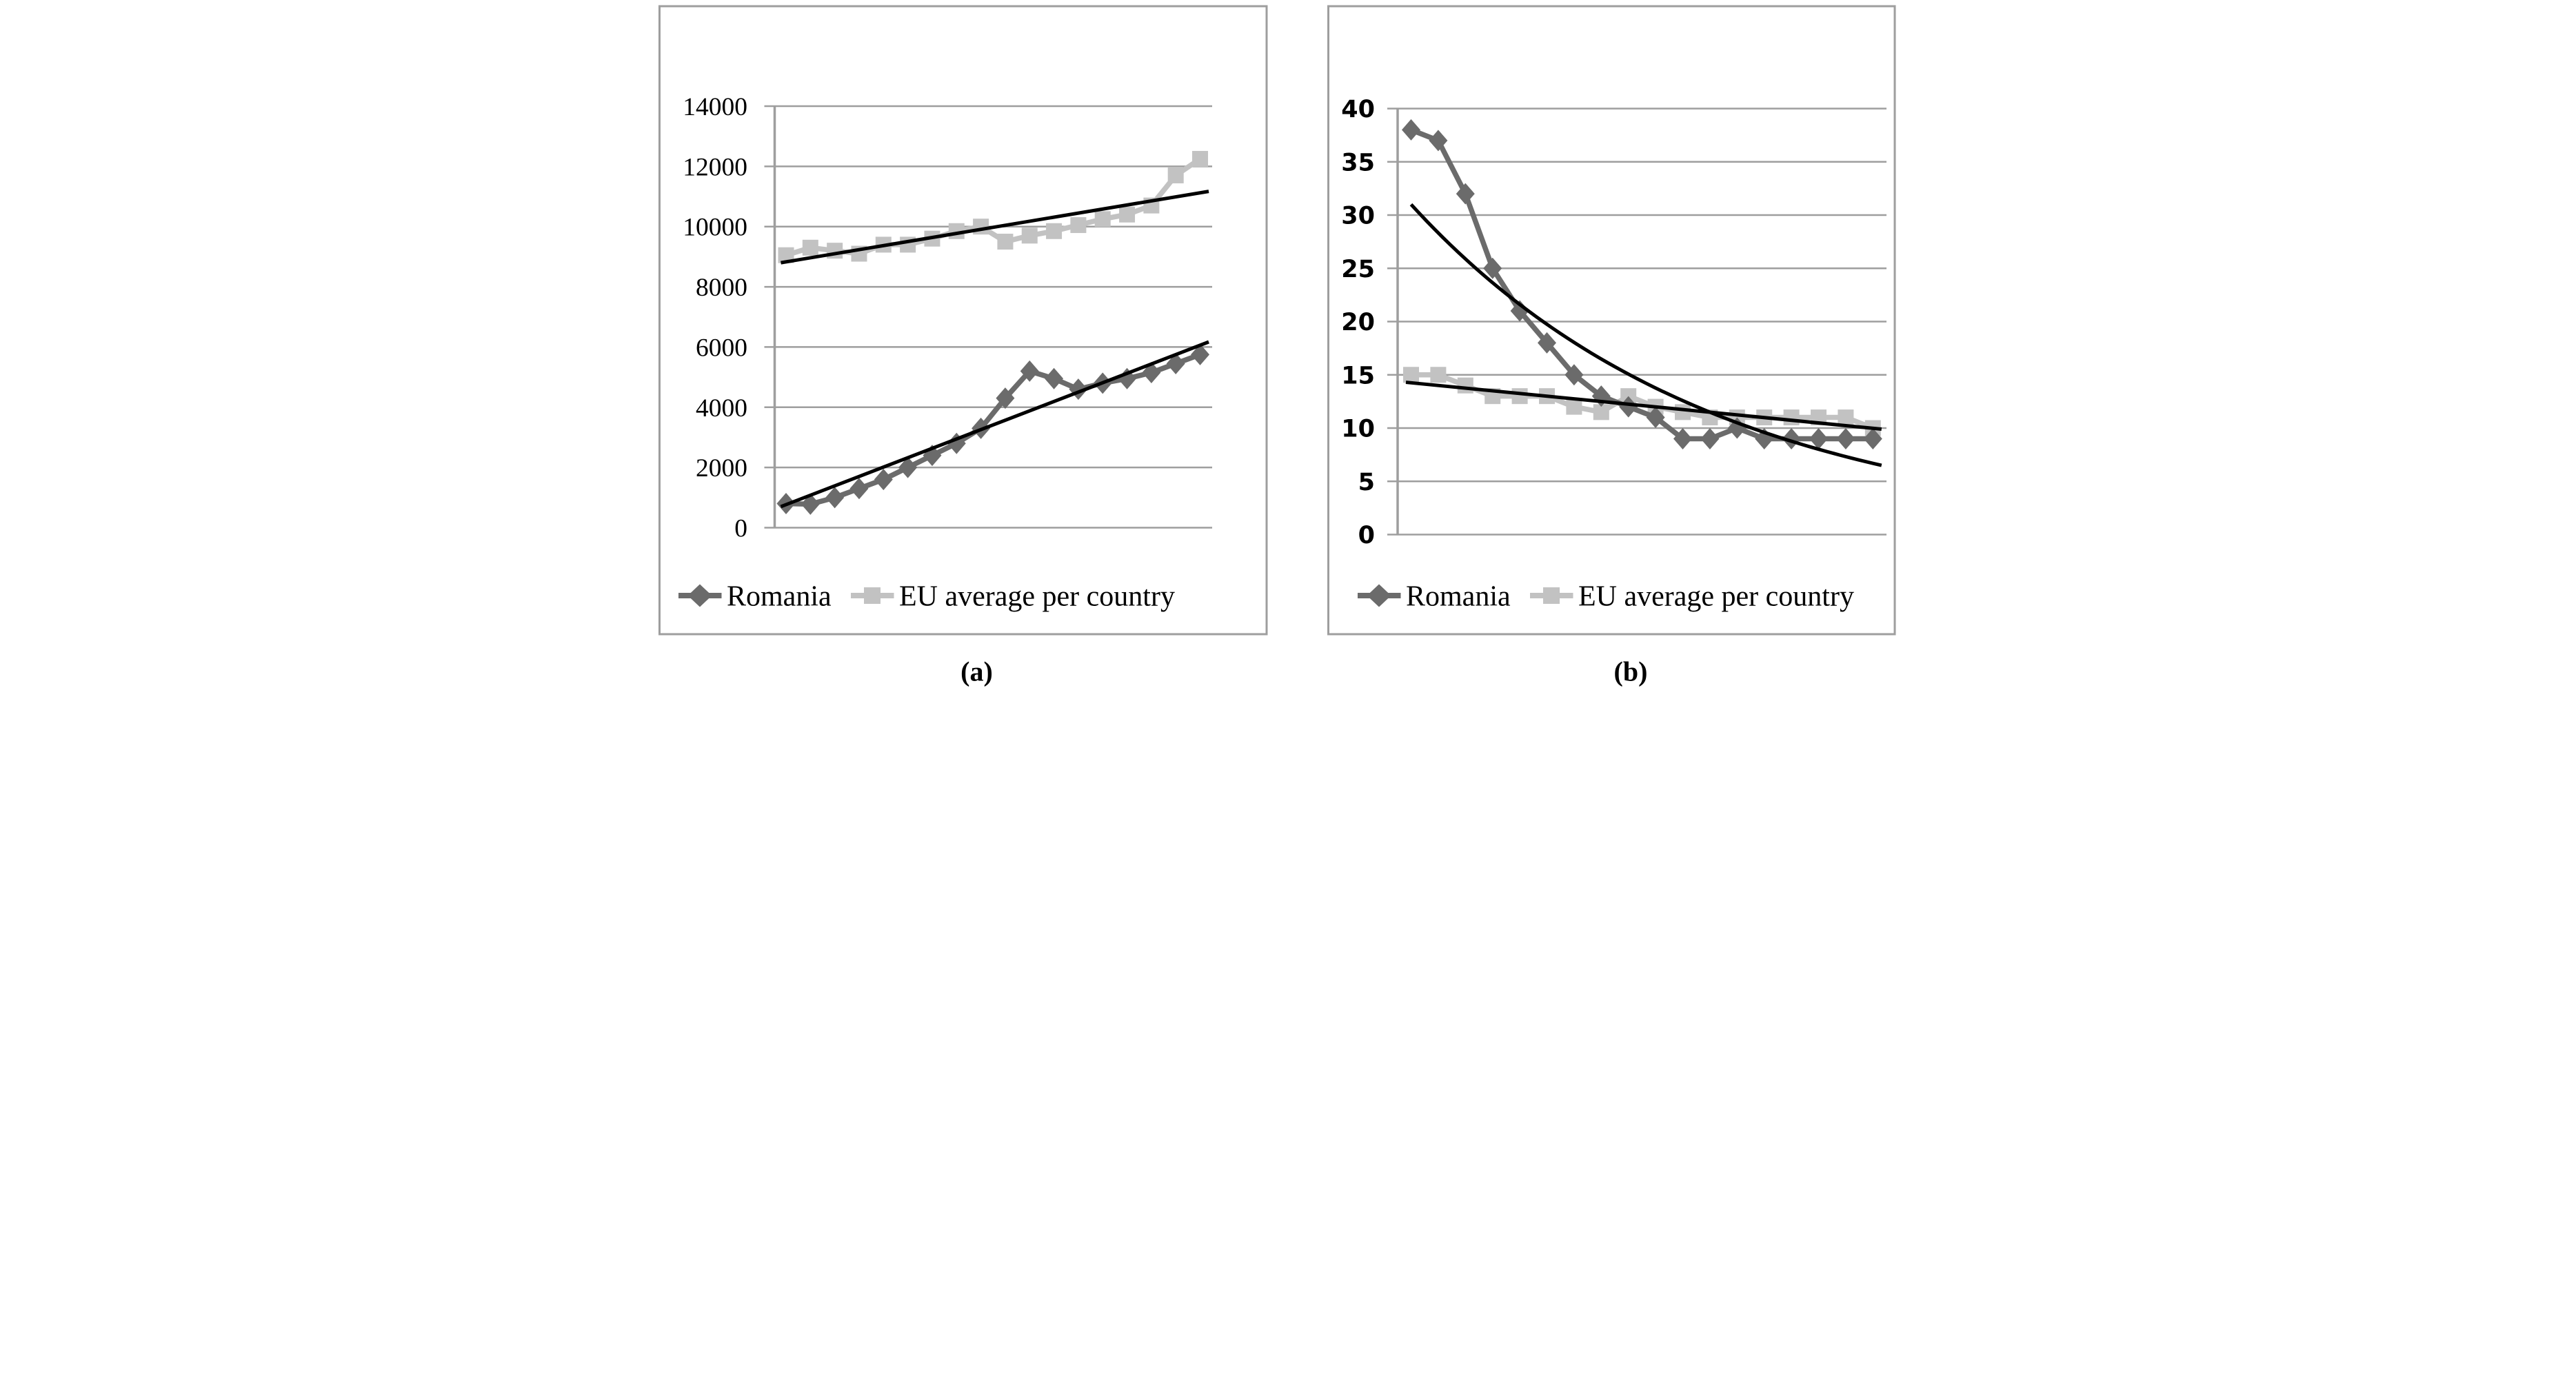 The height and width of the screenshot is (1389, 2576). I want to click on y-tick-label: 4000, so click(721, 408).